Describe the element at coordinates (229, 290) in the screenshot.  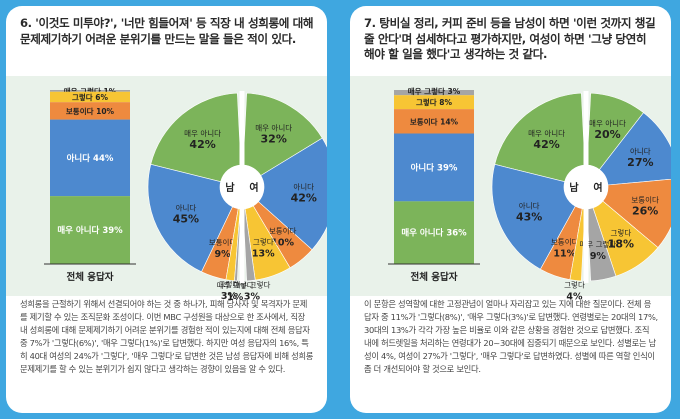
I see `male-slice-label: 그렇다 3%` at that location.